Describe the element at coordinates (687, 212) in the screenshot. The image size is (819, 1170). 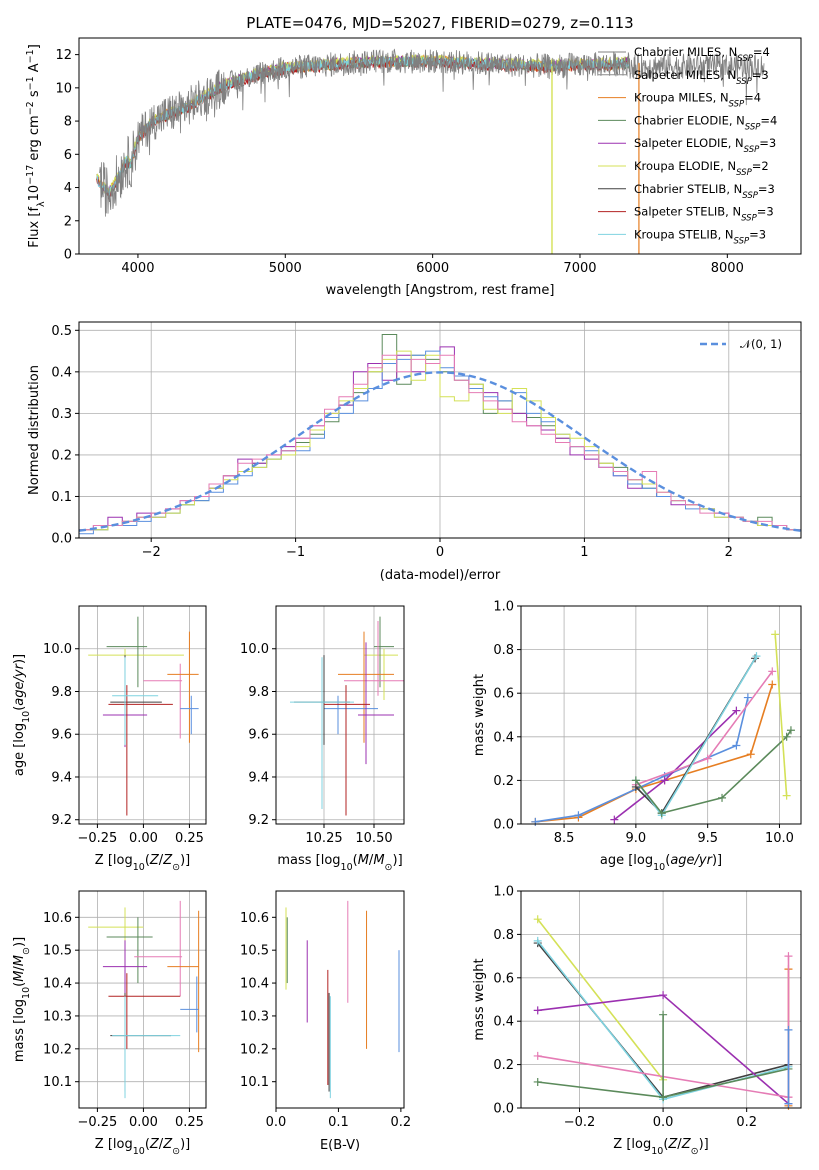
I see `legend-name: Salpeter STELIB, N` at that location.